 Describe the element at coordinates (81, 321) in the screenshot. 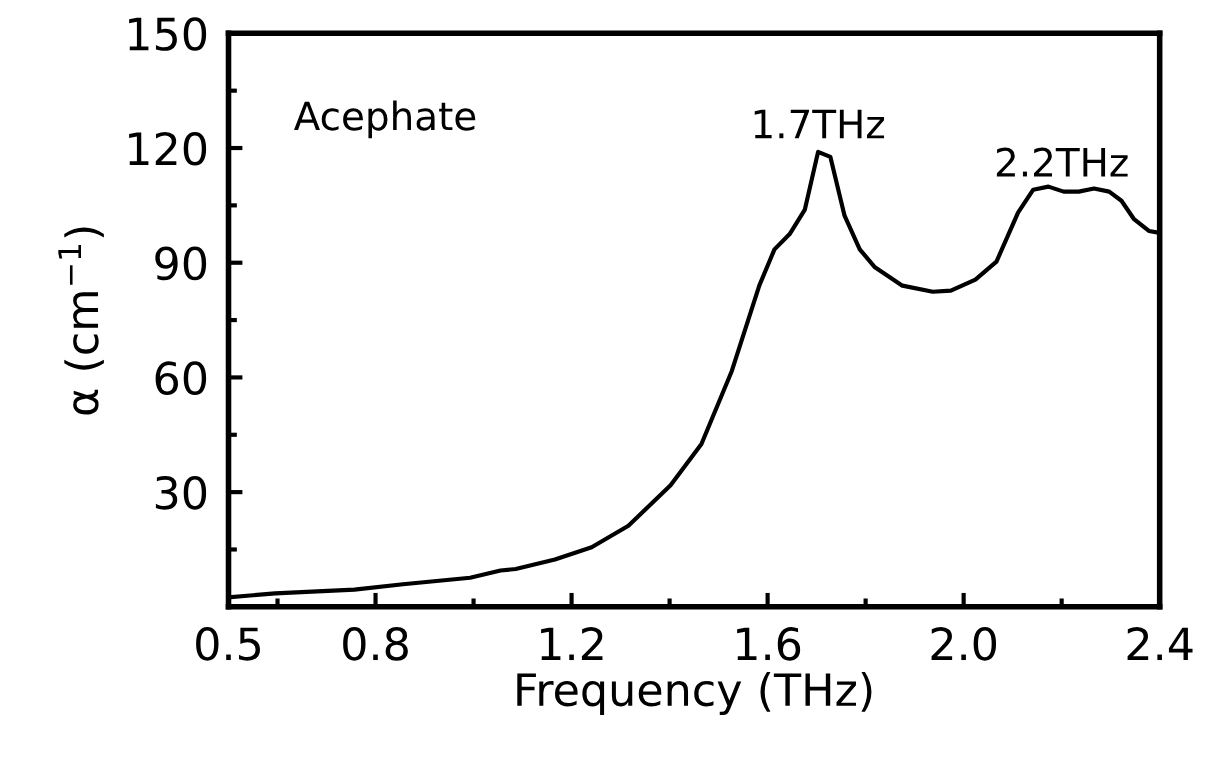

I see `y-axis-title: α (cm$^{−1}$)` at that location.